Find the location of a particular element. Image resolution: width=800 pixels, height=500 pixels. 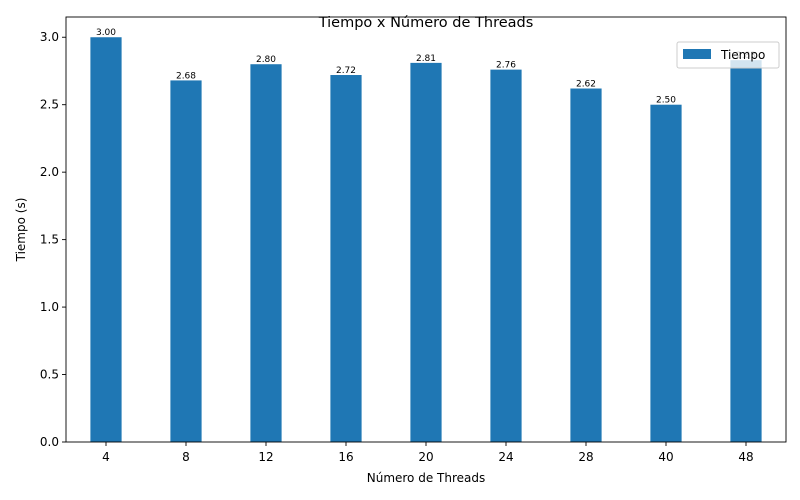

y-axis: 0.0 0.5 1.0 1.5 2.0 2.5 3.0 is located at coordinates (53, 239).